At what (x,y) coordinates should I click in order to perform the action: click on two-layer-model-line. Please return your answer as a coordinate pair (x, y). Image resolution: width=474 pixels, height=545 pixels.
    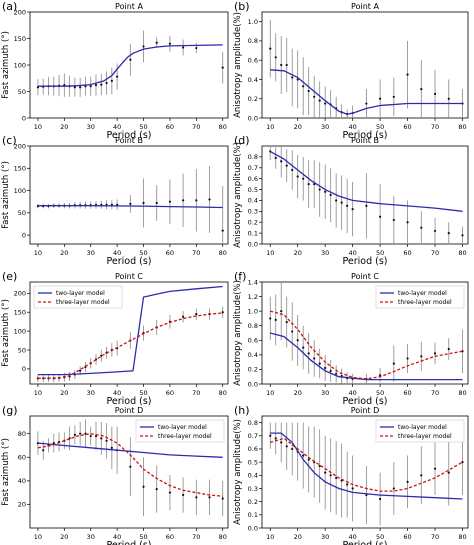
    Looking at the image, I should click on (366, 92).